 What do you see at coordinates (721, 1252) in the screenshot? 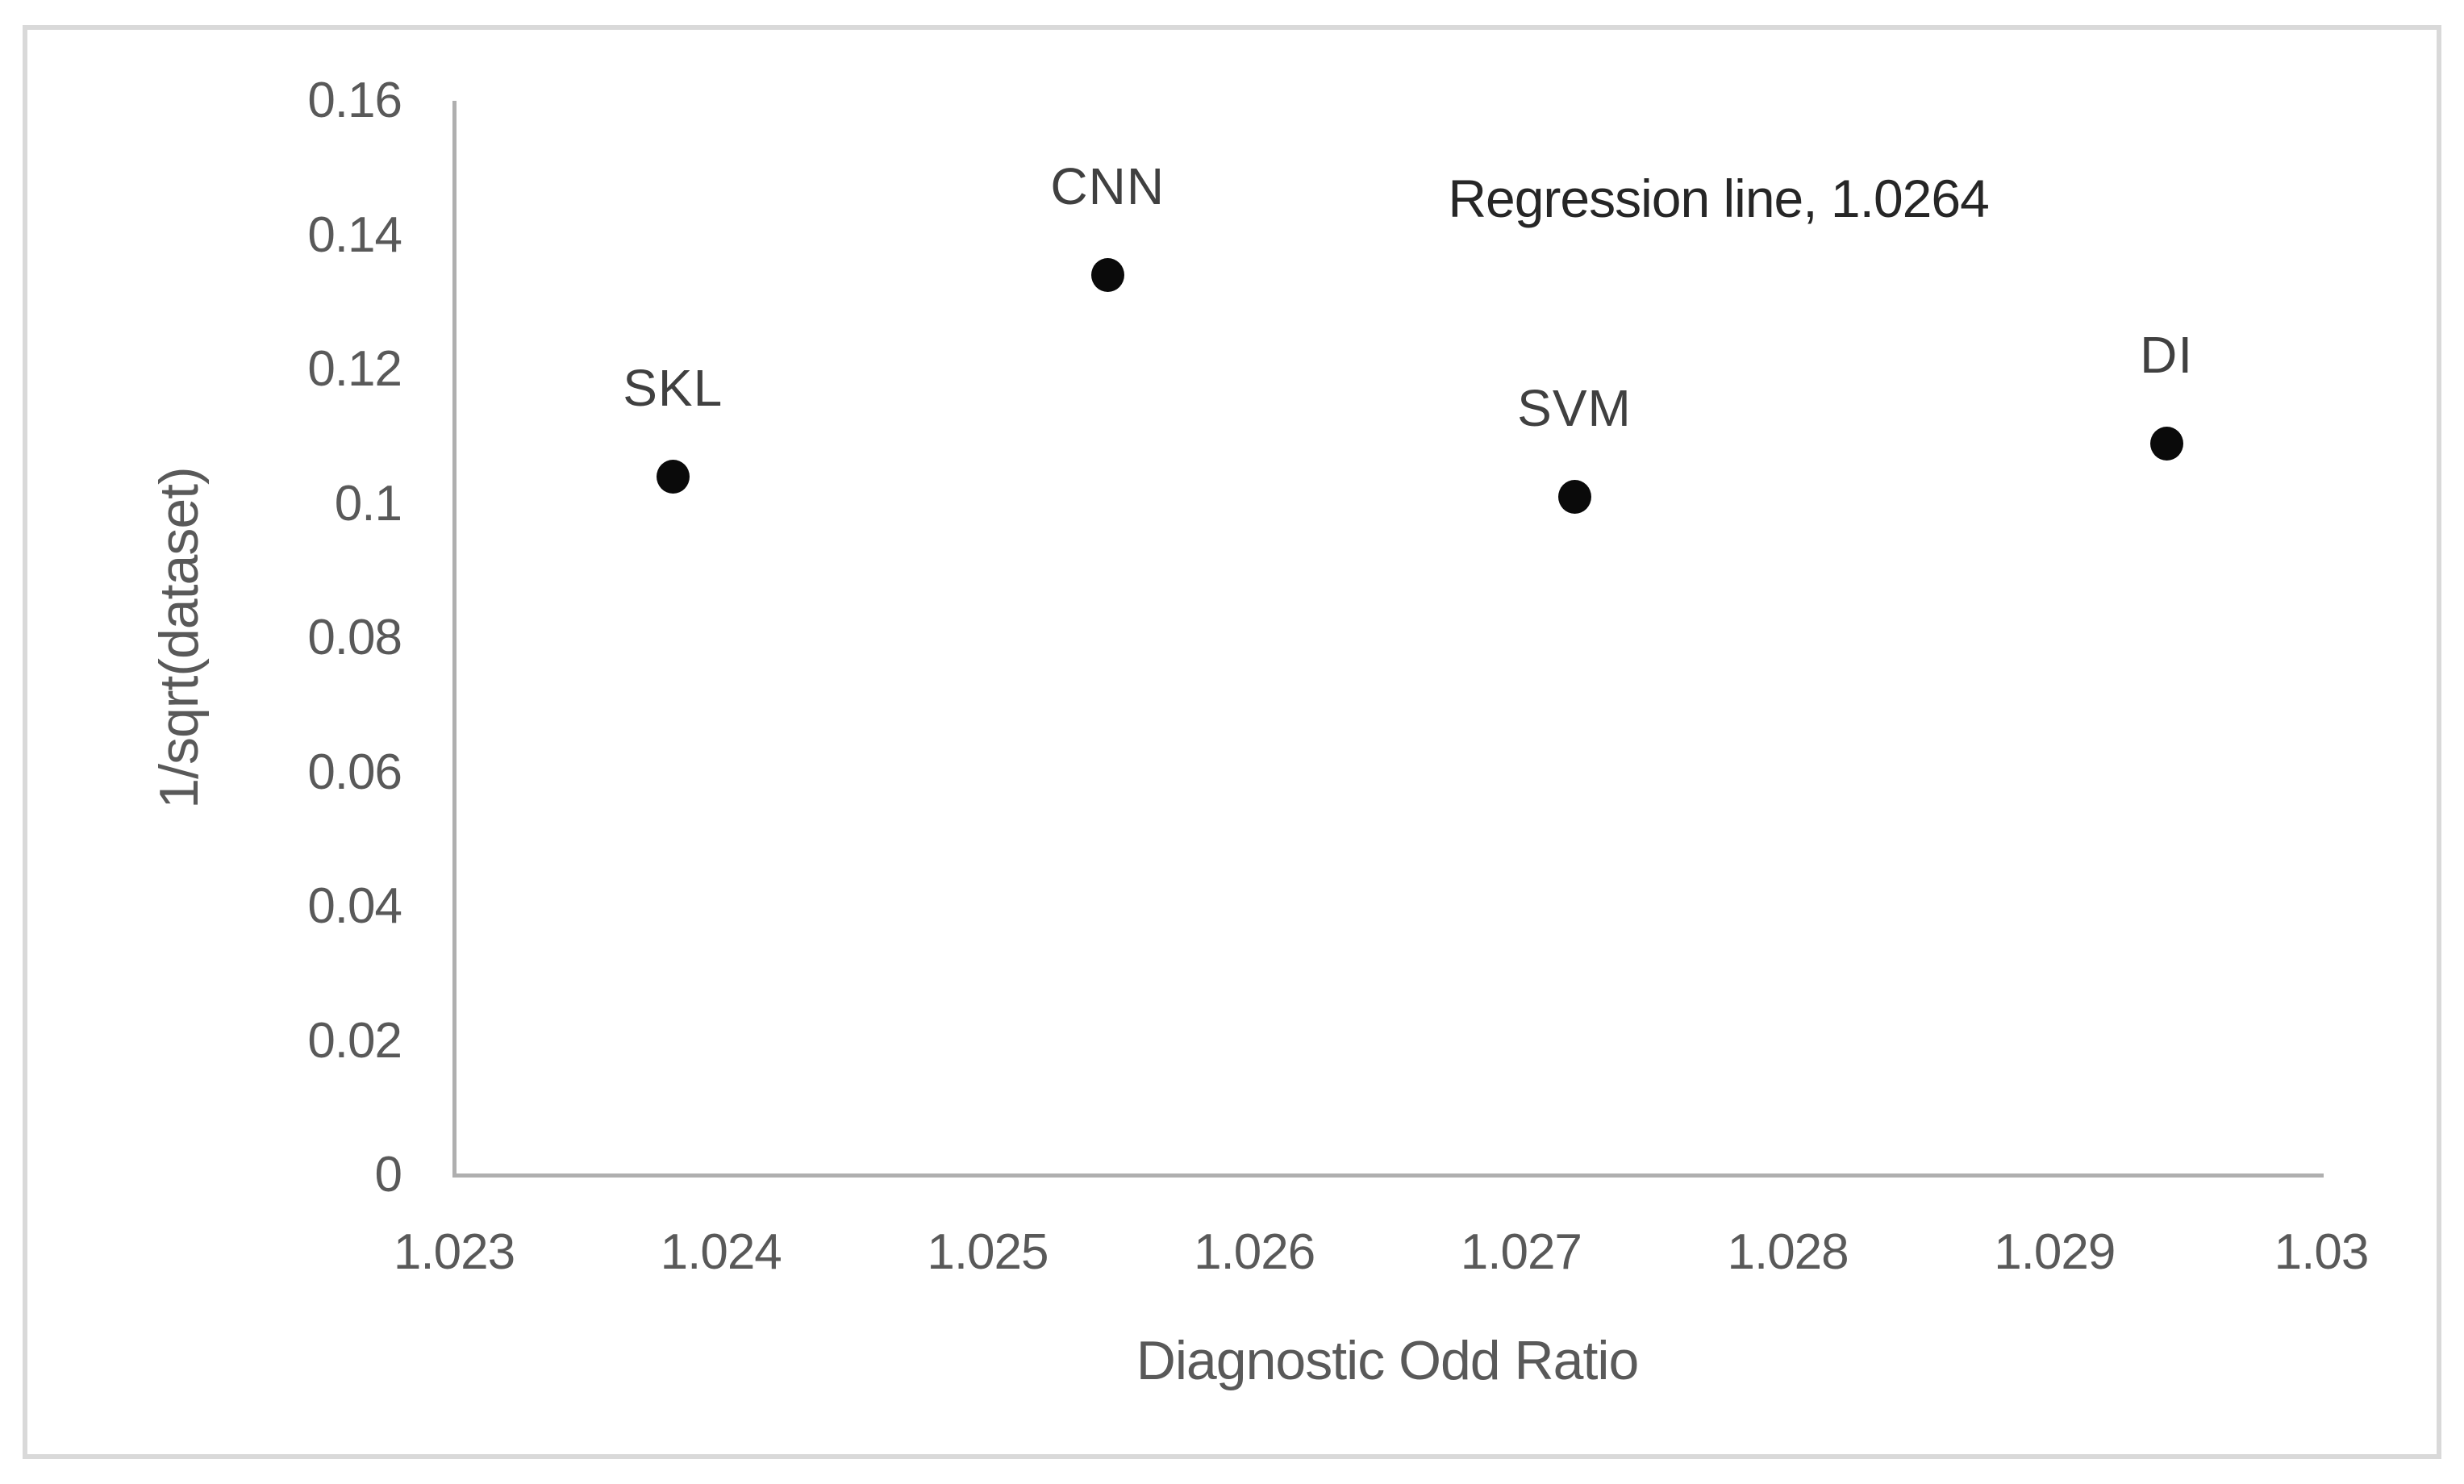
I see `x-tick-label: 1.024` at bounding box center [721, 1252].